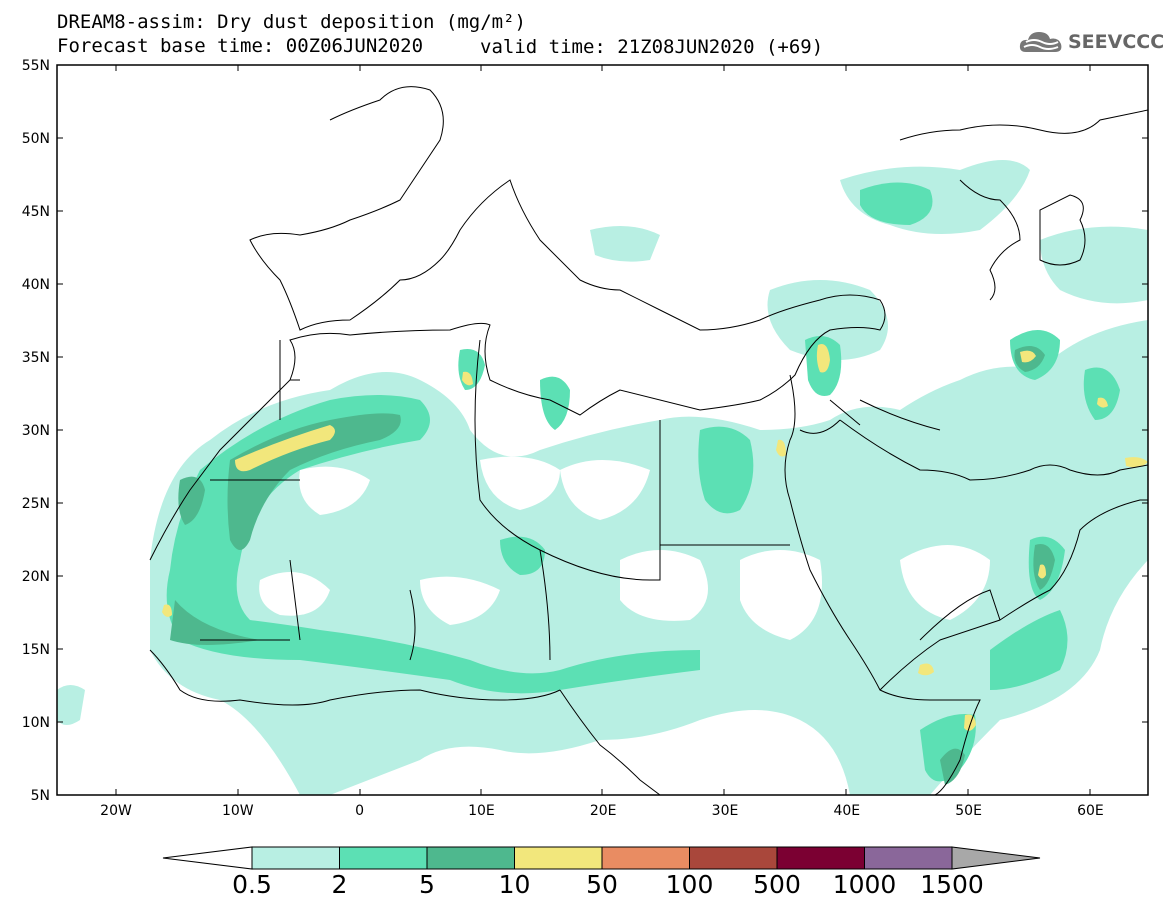 The height and width of the screenshot is (907, 1165). What do you see at coordinates (36, 723) in the screenshot?
I see `lat-label: 10N` at bounding box center [36, 723].